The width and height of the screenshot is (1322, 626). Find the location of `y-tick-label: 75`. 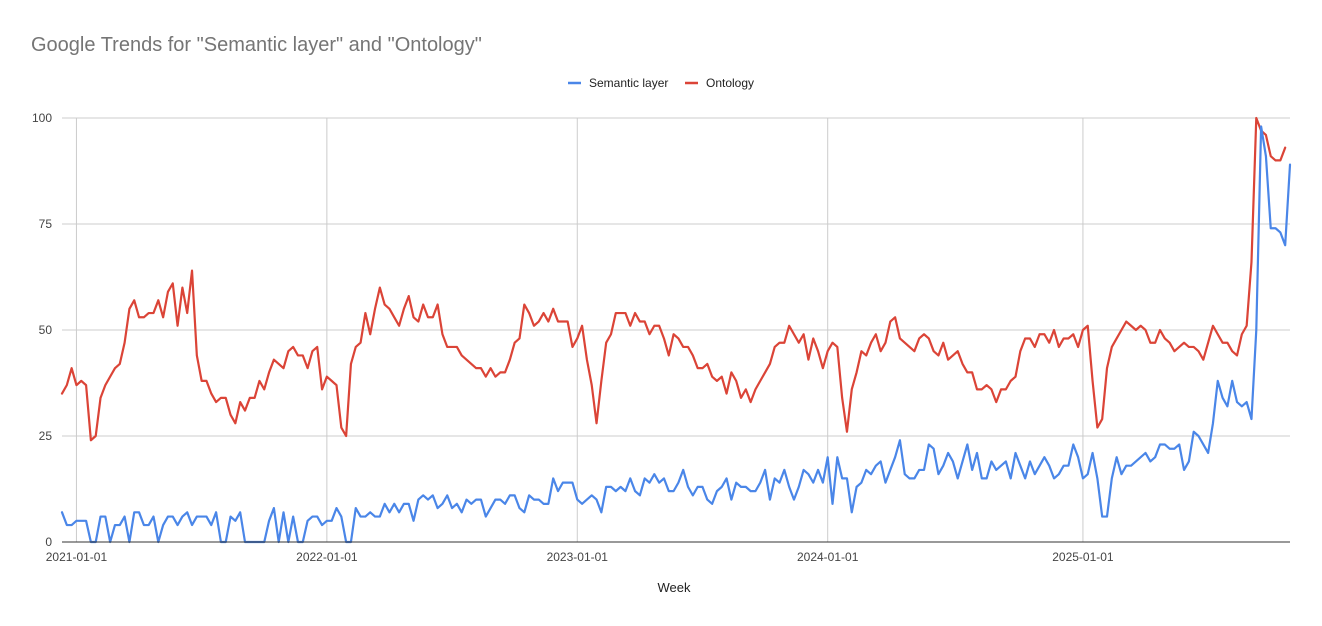

y-tick-label: 75 is located at coordinates (46, 224).